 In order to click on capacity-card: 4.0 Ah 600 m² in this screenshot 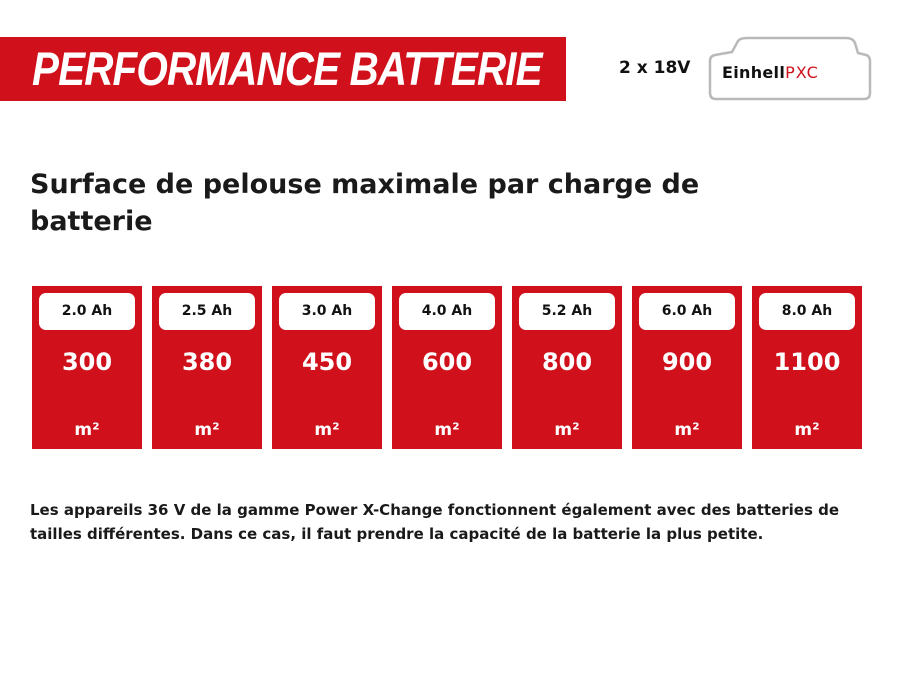, I will do `click(447, 367)`.